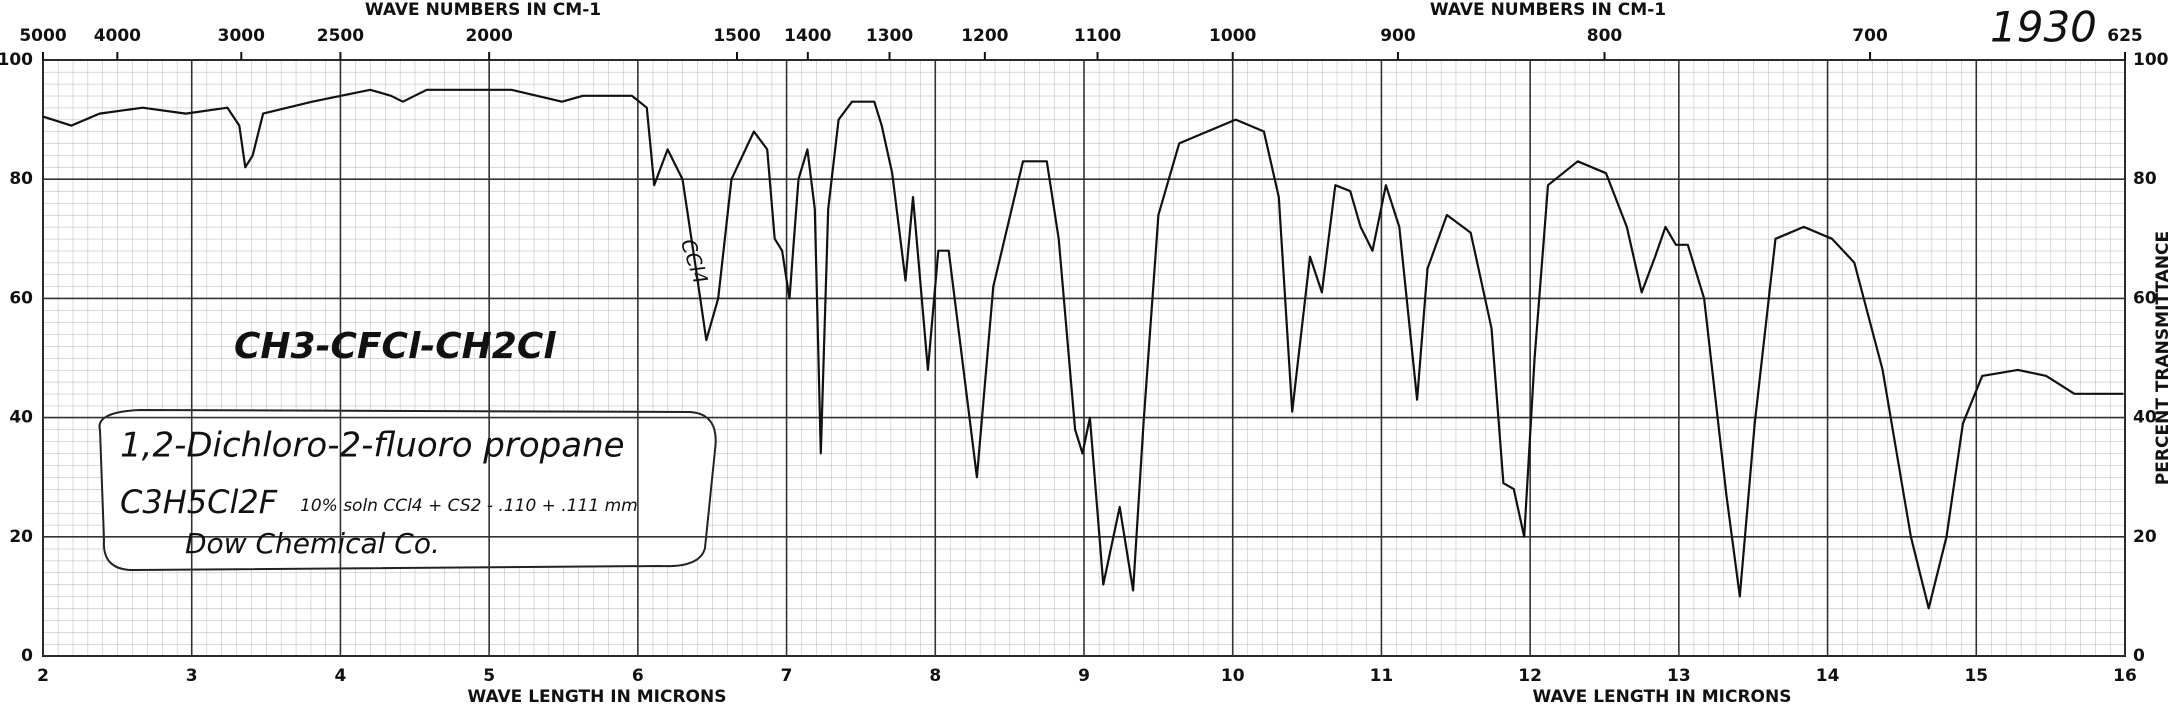  Describe the element at coordinates (340, 36) in the screenshot. I see `top-tick-label: 2500` at that location.